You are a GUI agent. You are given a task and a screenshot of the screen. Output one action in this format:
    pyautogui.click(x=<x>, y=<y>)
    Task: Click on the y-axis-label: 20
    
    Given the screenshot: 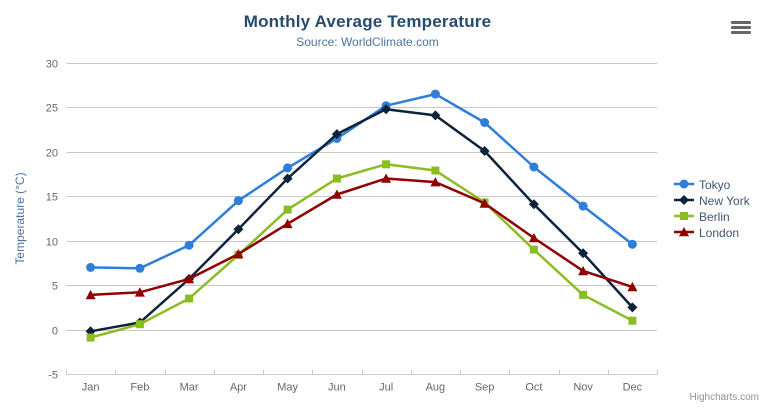 What is the action you would take?
    pyautogui.click(x=52, y=154)
    